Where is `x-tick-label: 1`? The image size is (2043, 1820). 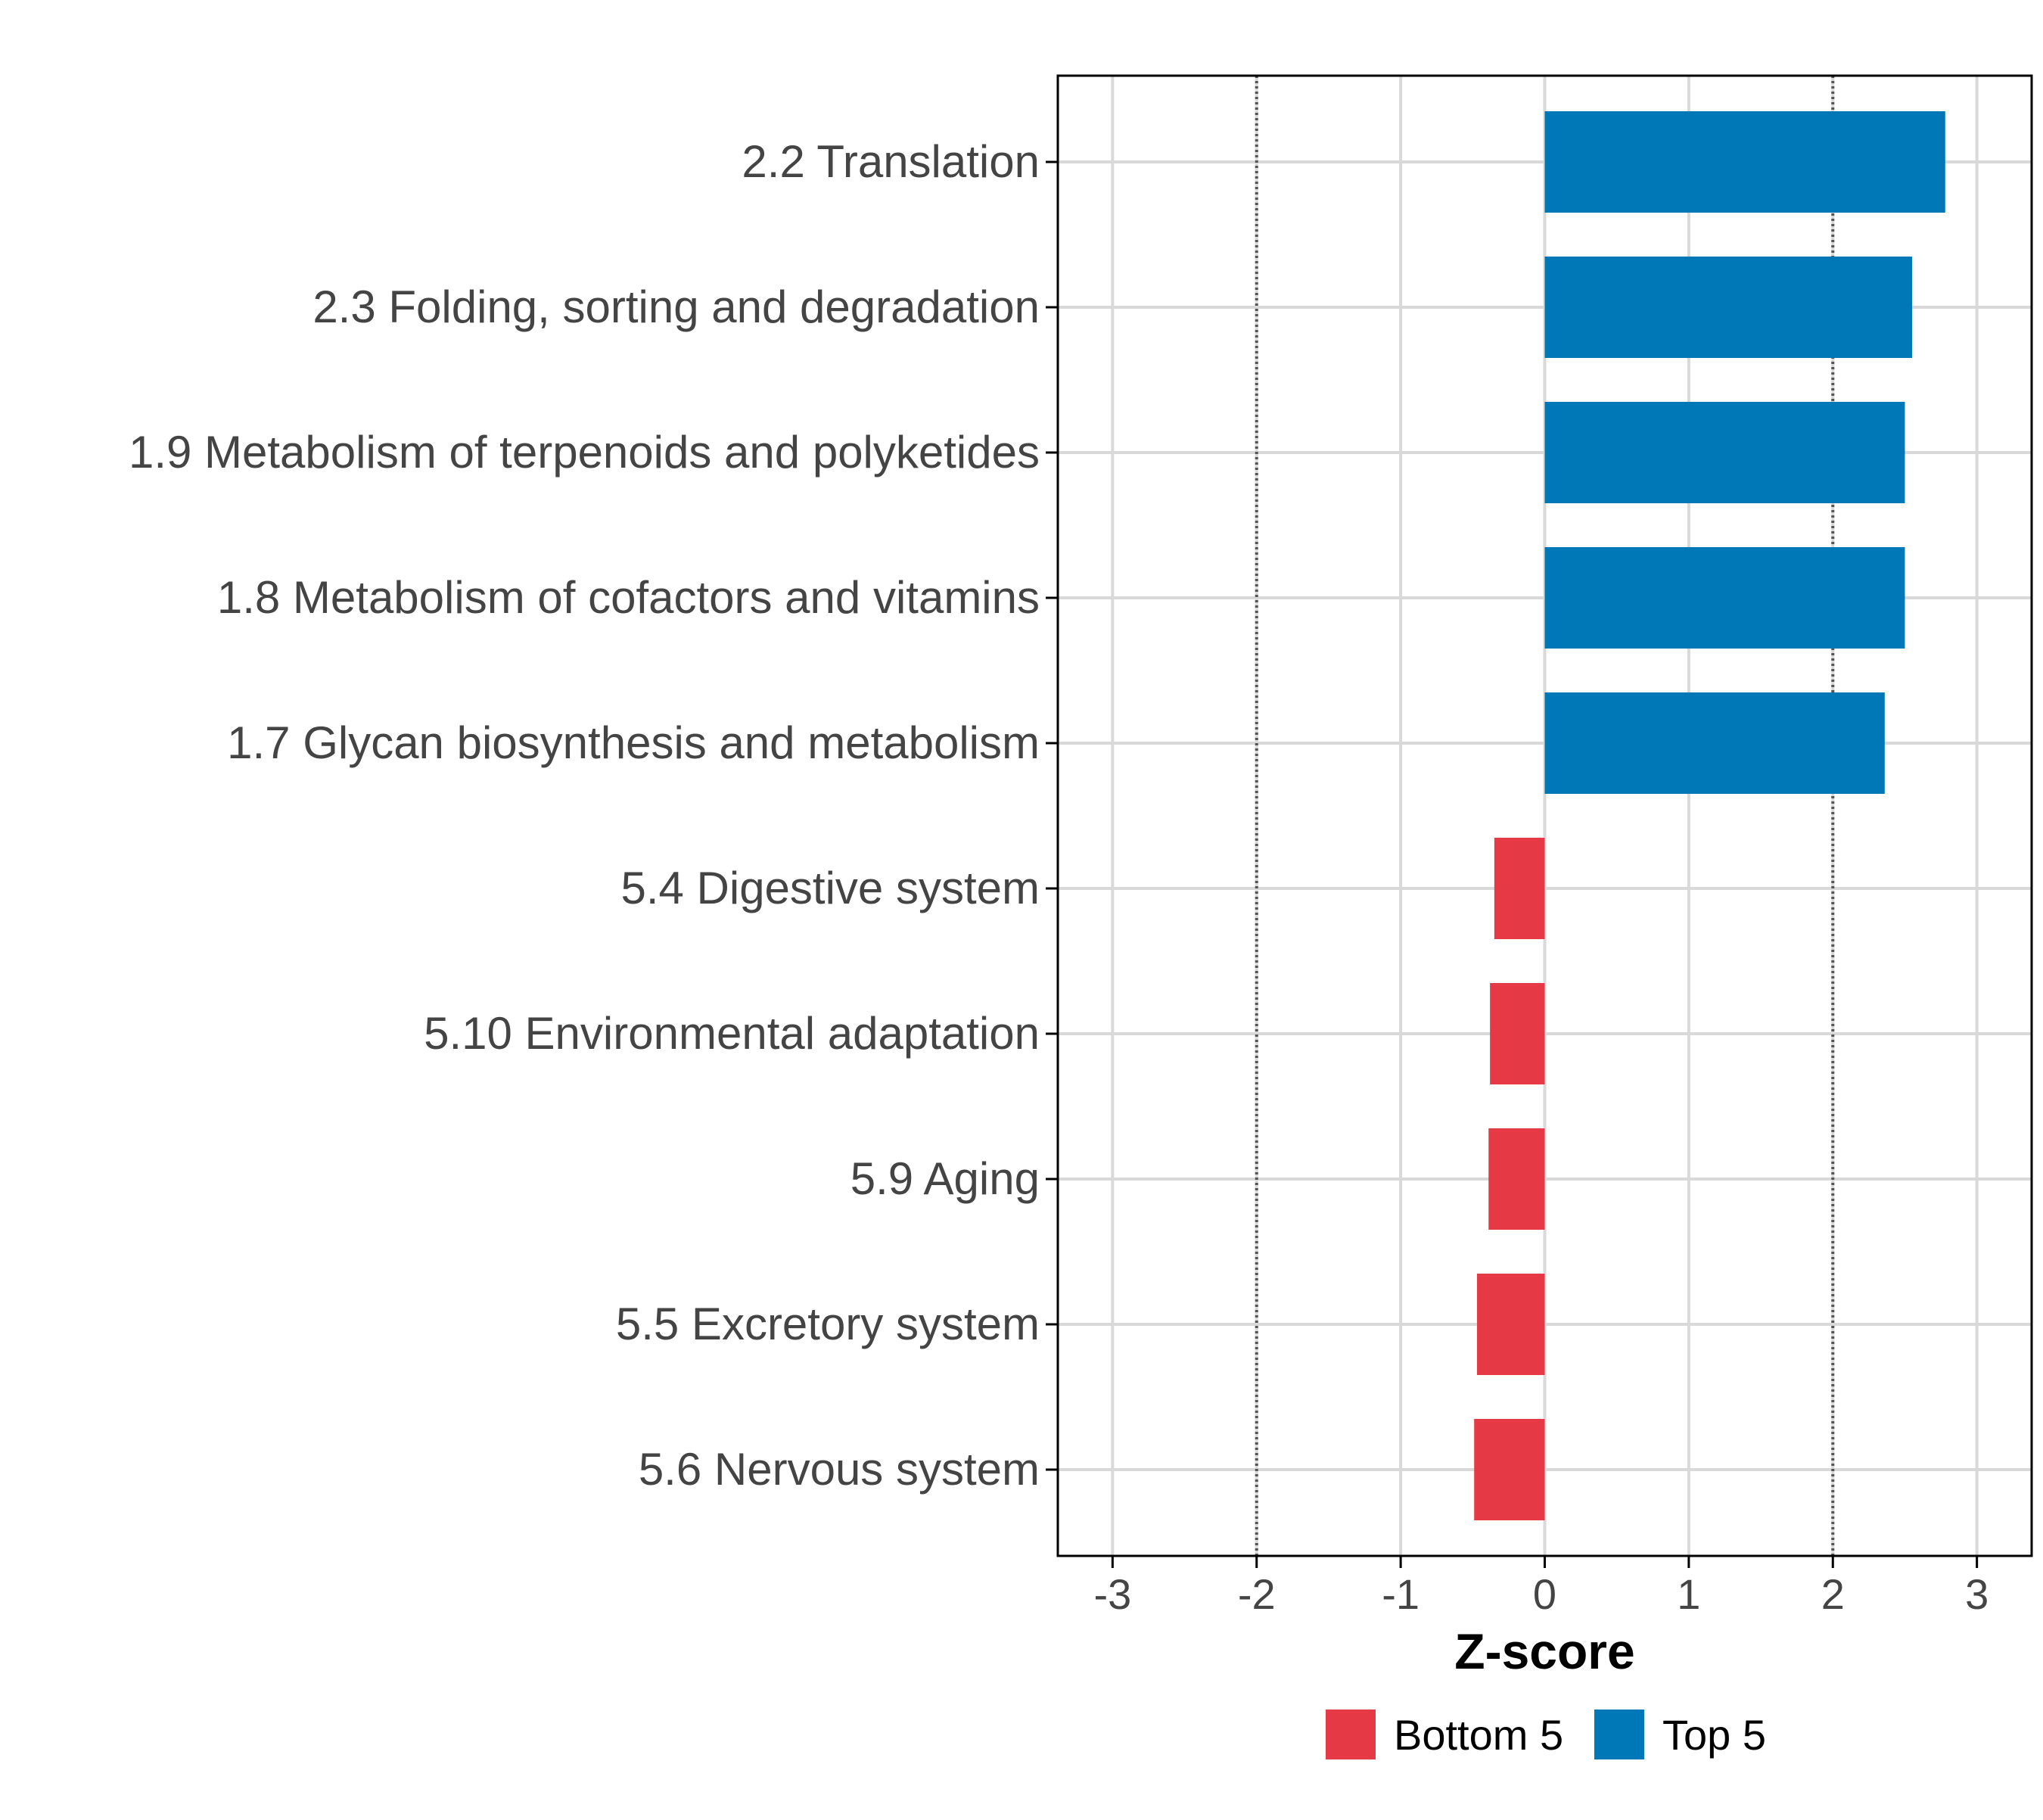 x-tick-label: 1 is located at coordinates (1689, 1594).